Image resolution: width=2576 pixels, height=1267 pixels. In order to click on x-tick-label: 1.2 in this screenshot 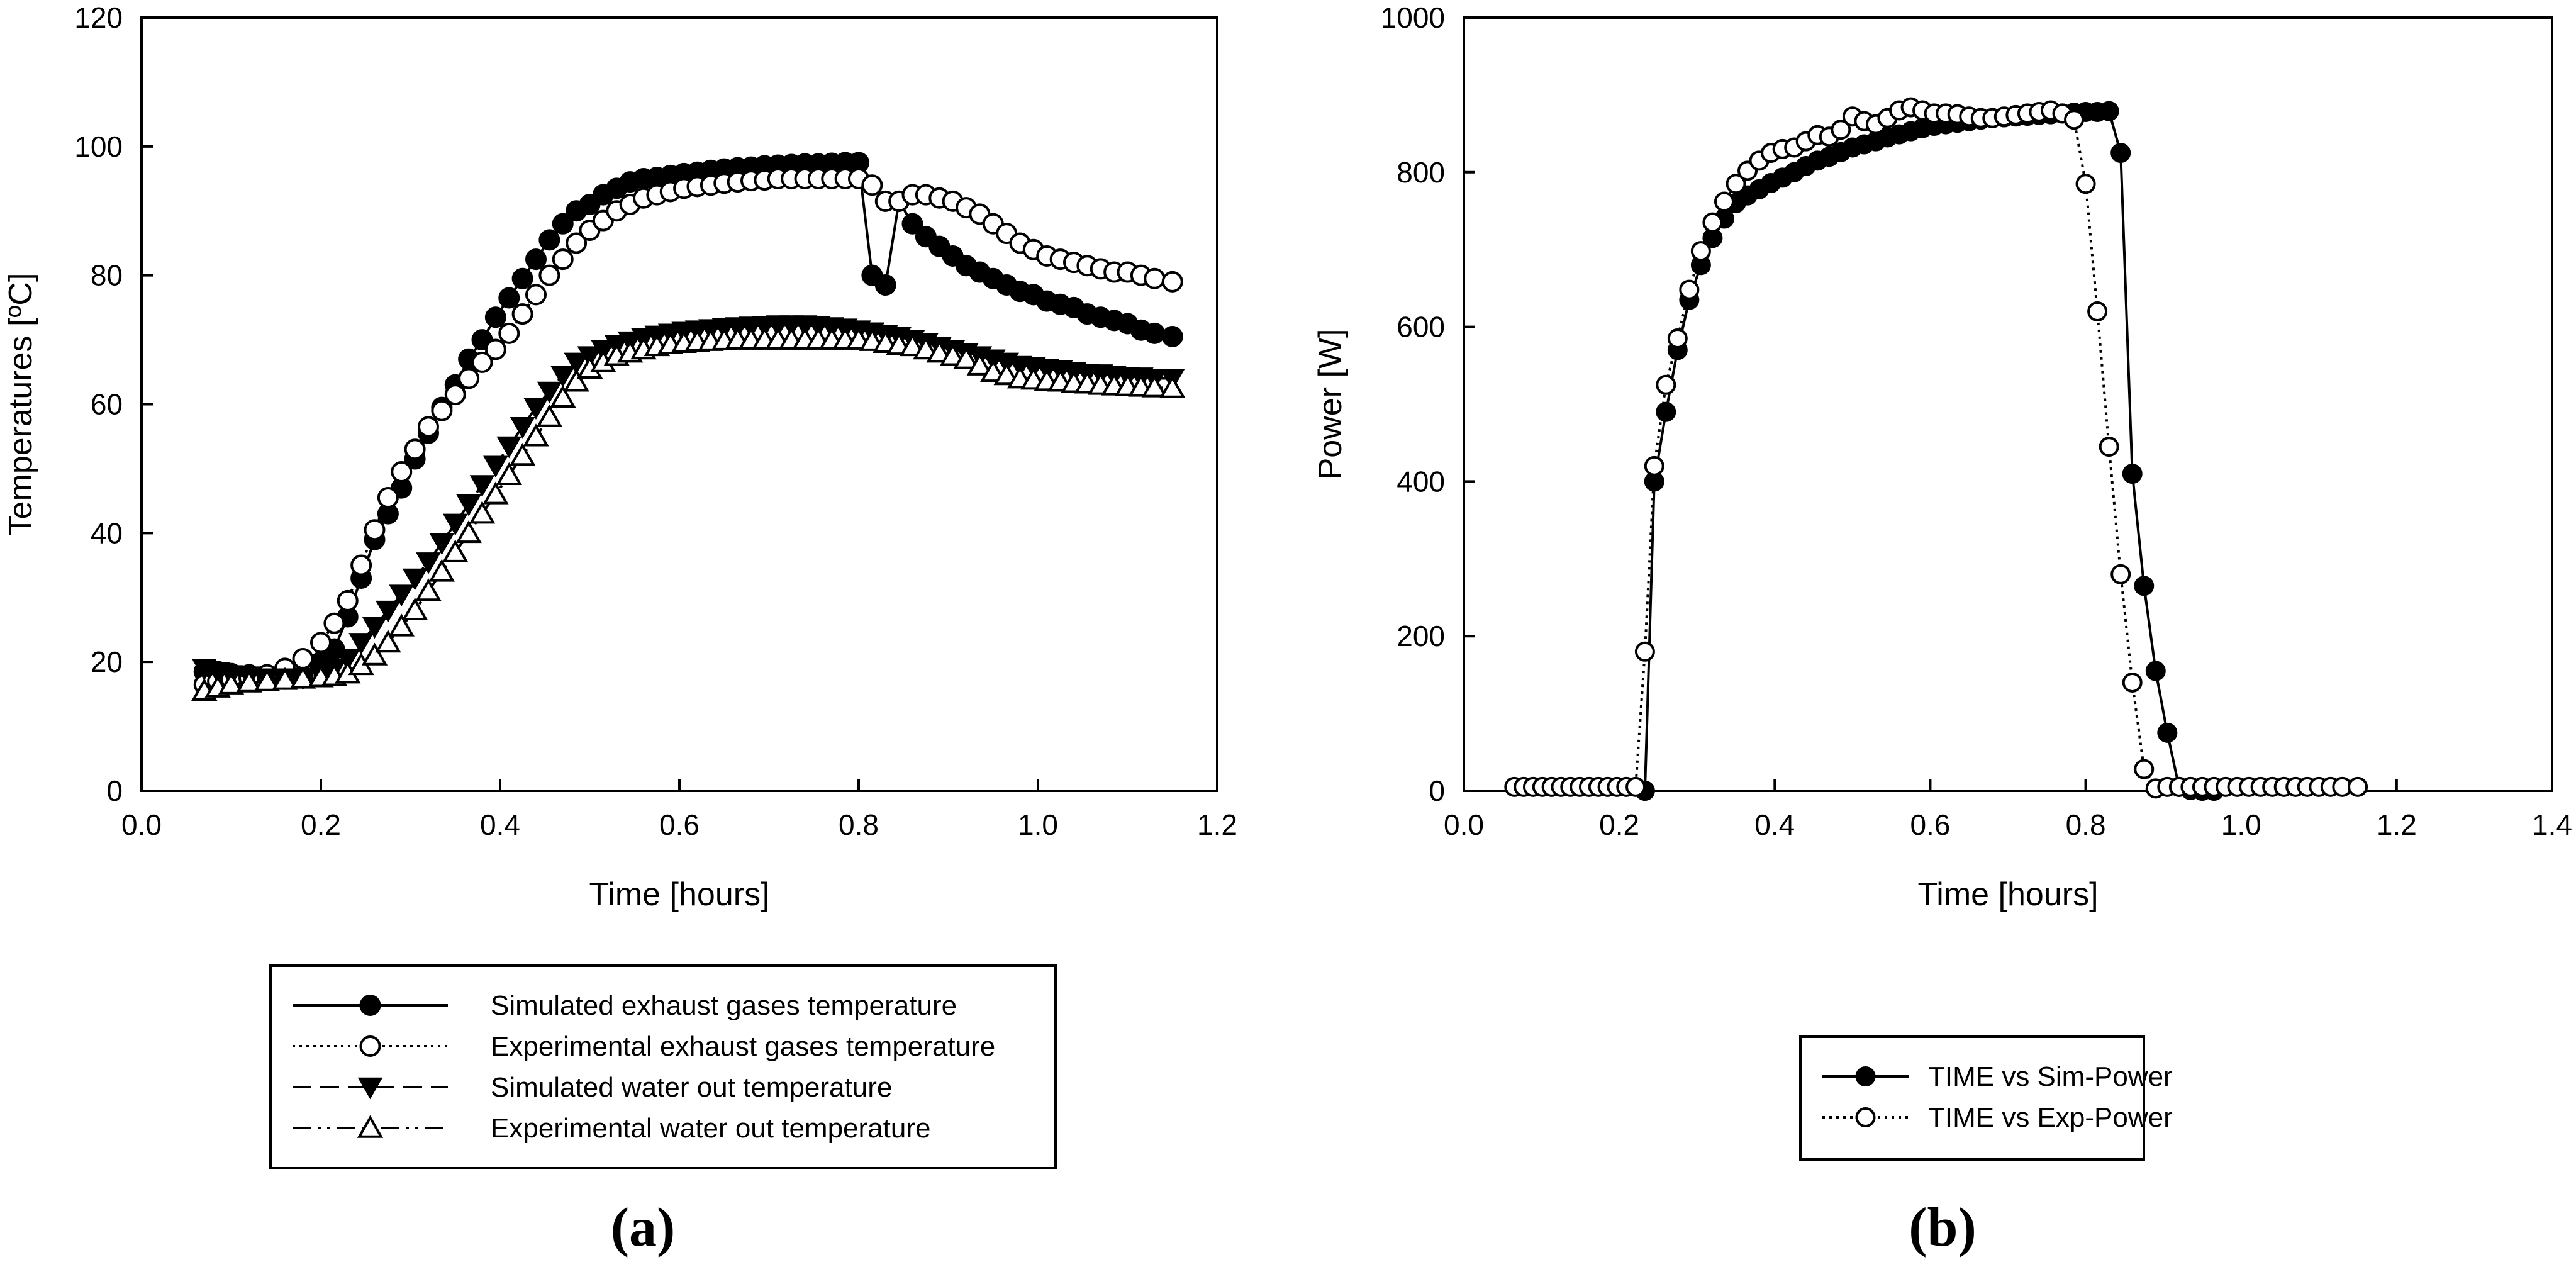, I will do `click(2397, 825)`.